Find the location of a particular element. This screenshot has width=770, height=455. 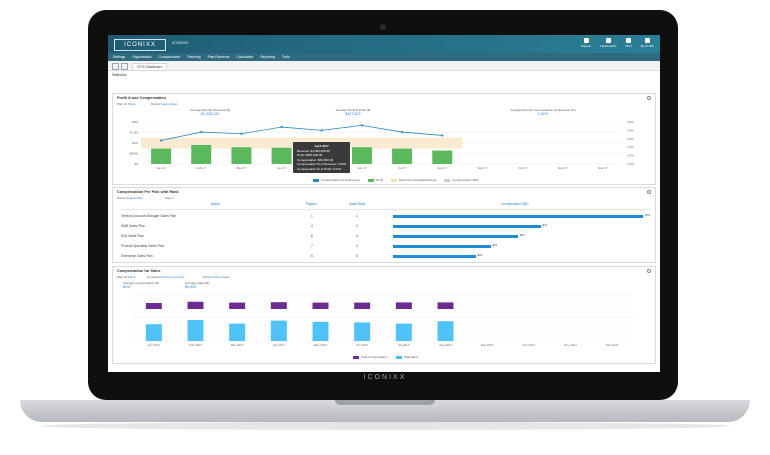

tooltip-row: Revenue: $1,900,000.00 is located at coordinates (313, 150).